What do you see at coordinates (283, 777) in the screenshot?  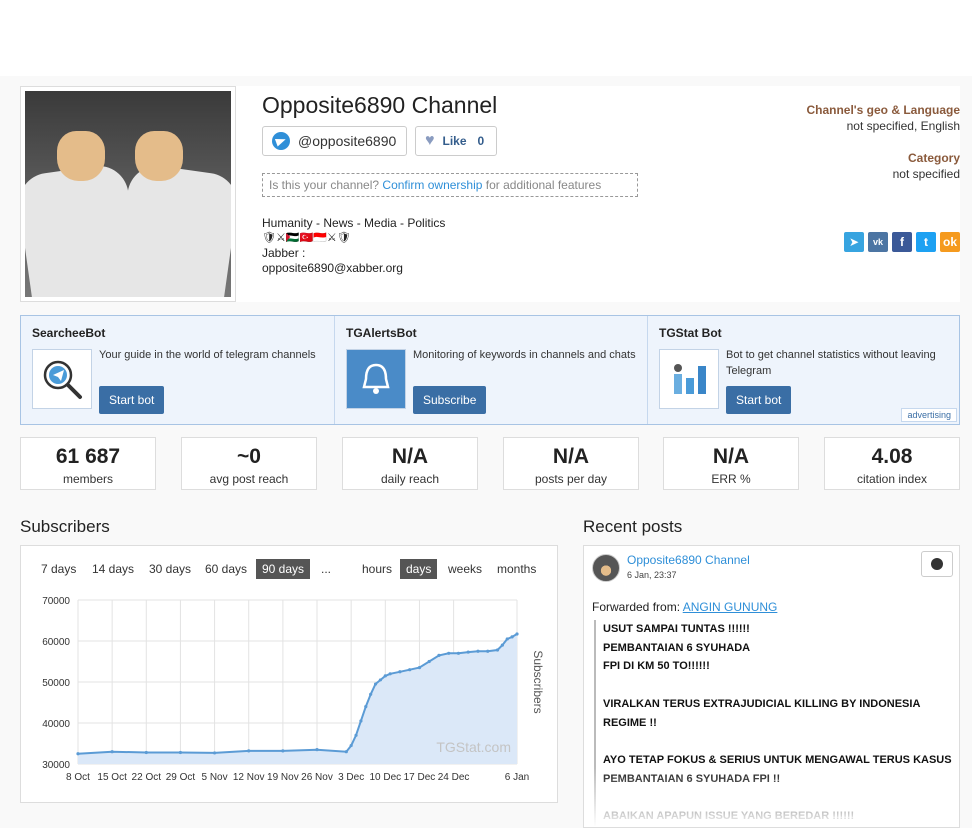 I see `x-tick-label: 19 Nov` at bounding box center [283, 777].